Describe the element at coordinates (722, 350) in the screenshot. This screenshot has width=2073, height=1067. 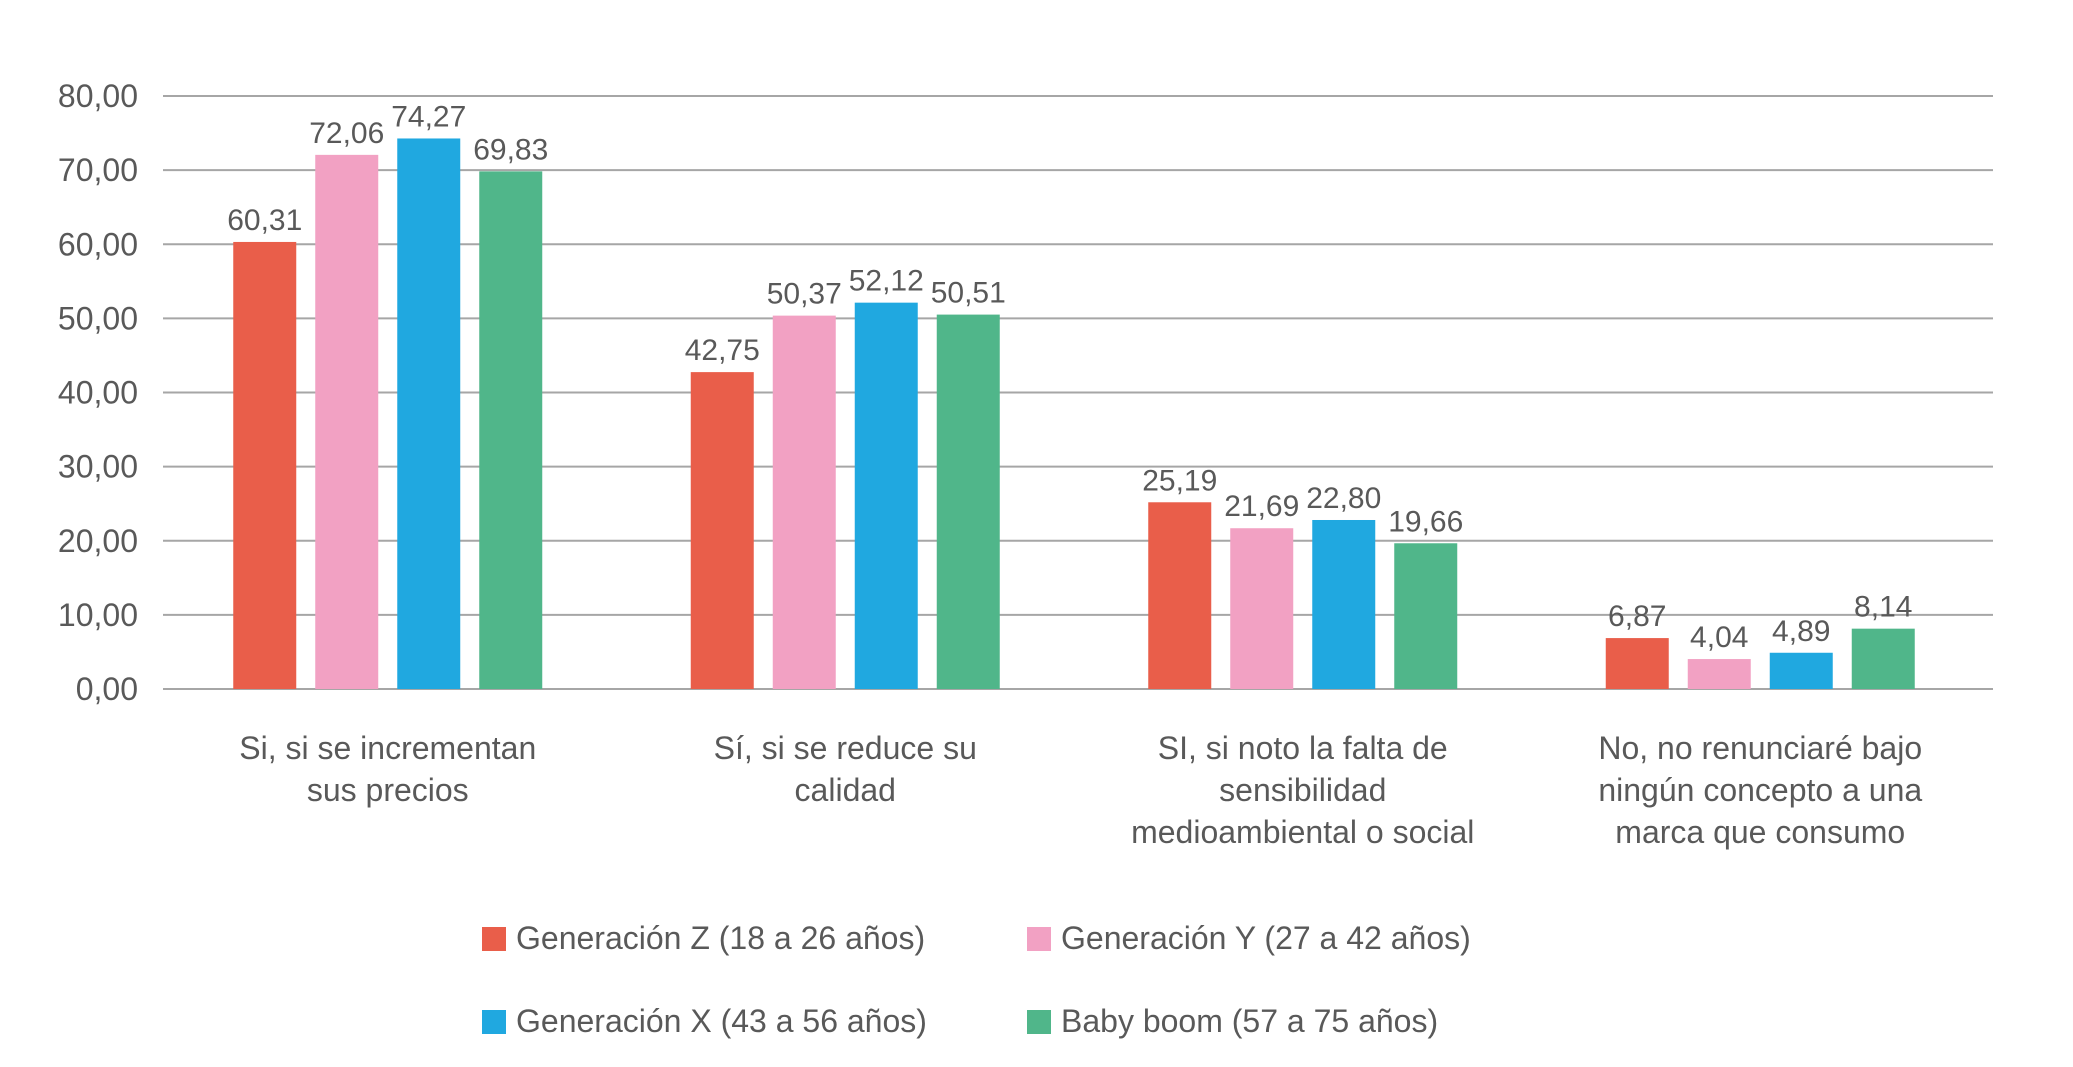
I see `data-label: 42,75` at that location.